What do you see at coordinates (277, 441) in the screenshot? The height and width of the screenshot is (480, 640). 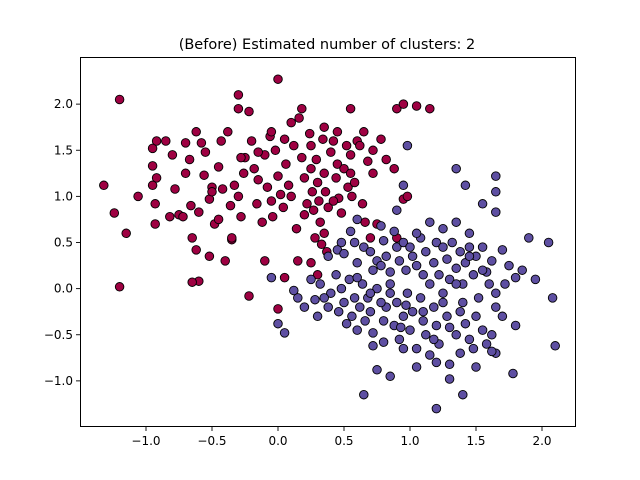 I see `x-tick-label: 0.0` at bounding box center [277, 441].